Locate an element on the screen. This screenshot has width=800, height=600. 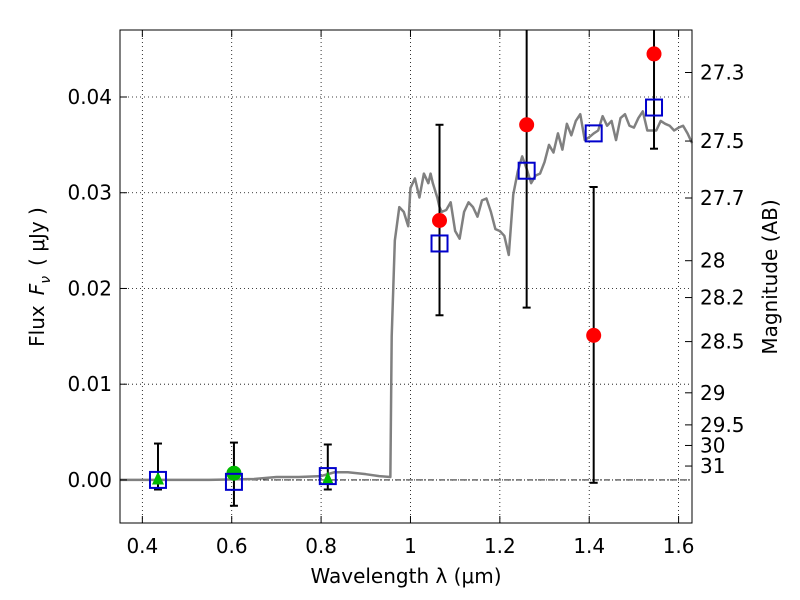
x-tick-label: 1.2 is located at coordinates (500, 546).